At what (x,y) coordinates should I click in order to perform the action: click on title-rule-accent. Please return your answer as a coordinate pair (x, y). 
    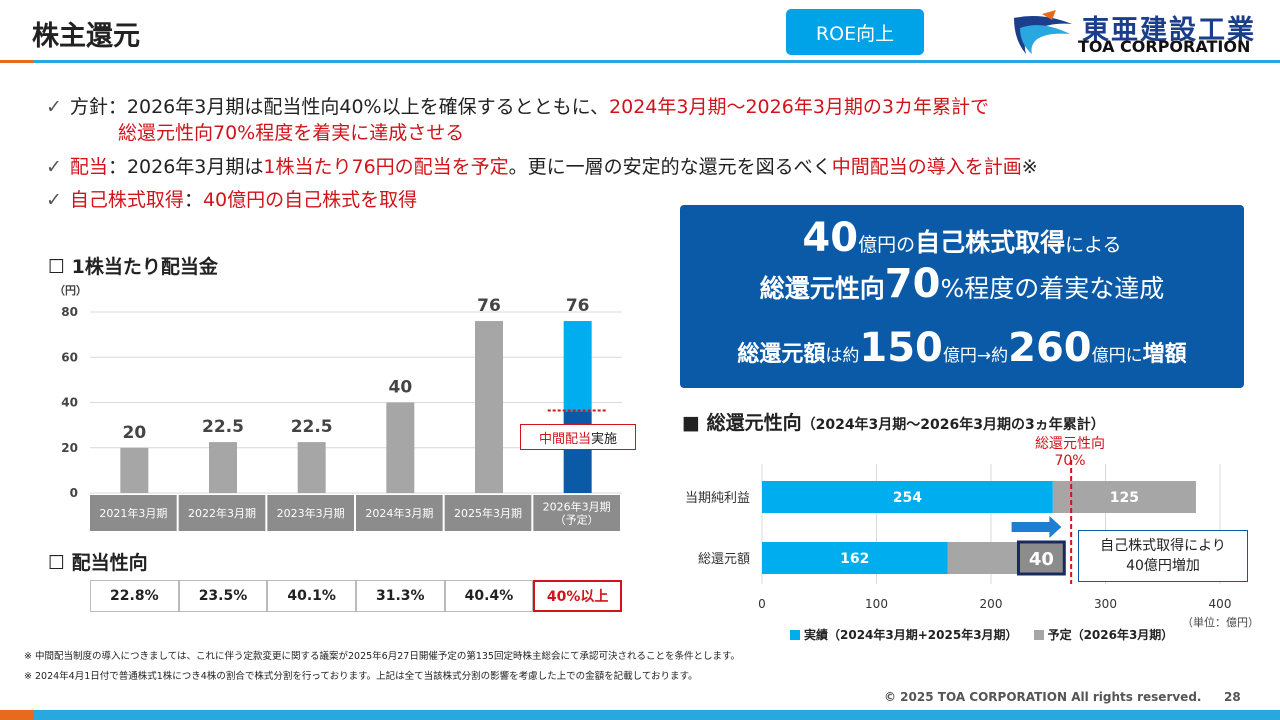
    Looking at the image, I should click on (17, 61).